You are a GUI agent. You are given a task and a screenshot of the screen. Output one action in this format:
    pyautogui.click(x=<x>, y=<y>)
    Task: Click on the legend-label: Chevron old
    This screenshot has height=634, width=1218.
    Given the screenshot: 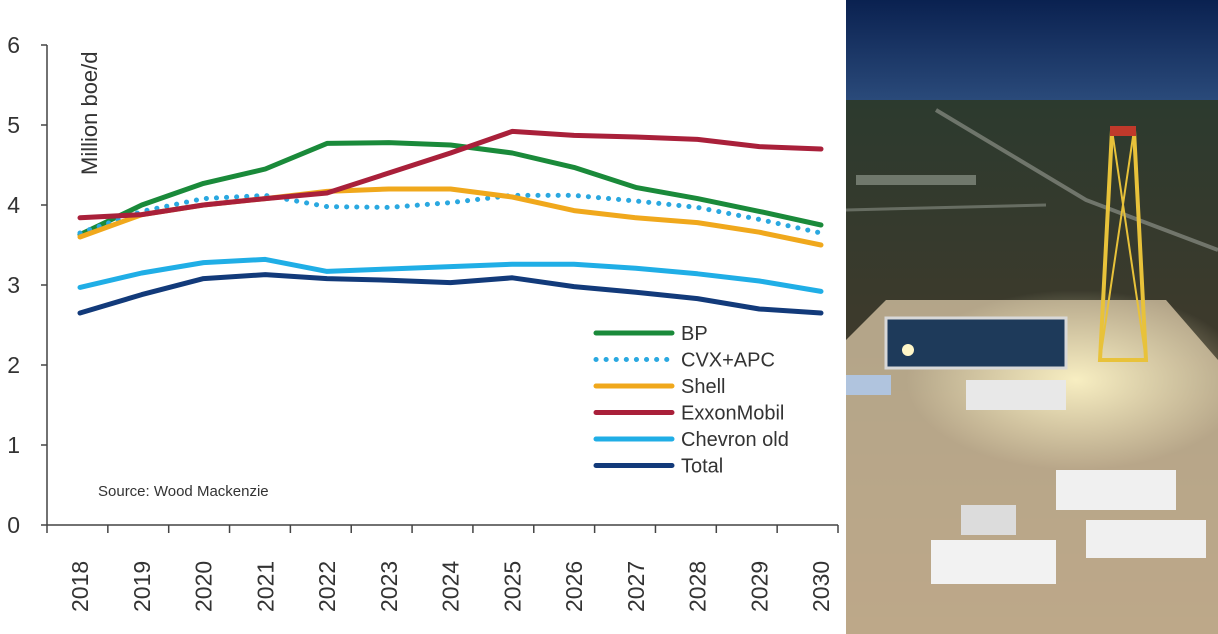 What is the action you would take?
    pyautogui.click(x=735, y=440)
    